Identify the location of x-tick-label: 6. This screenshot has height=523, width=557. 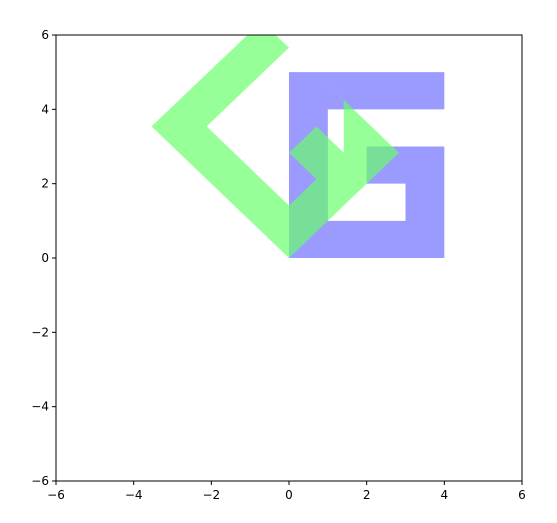
(522, 495).